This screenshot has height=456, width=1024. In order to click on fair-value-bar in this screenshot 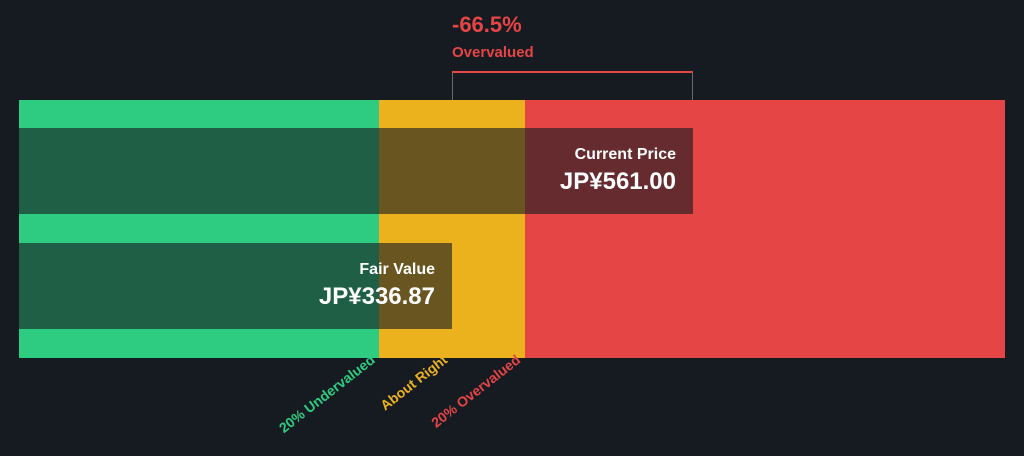, I will do `click(235, 286)`.